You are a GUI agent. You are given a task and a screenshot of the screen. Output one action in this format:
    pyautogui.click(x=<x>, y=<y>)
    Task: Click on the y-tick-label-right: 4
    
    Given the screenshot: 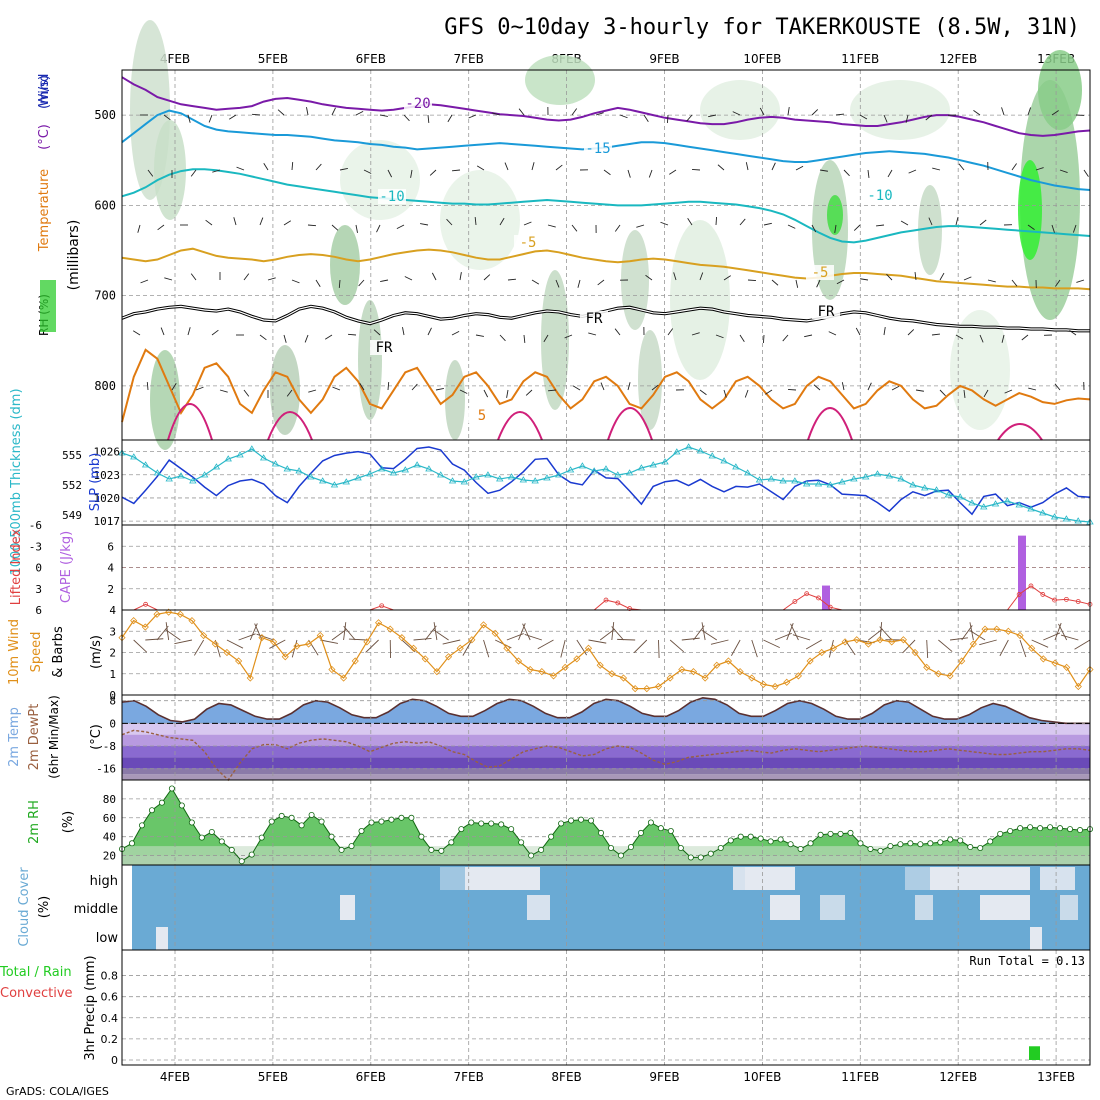 What is the action you would take?
    pyautogui.click(x=110, y=568)
    